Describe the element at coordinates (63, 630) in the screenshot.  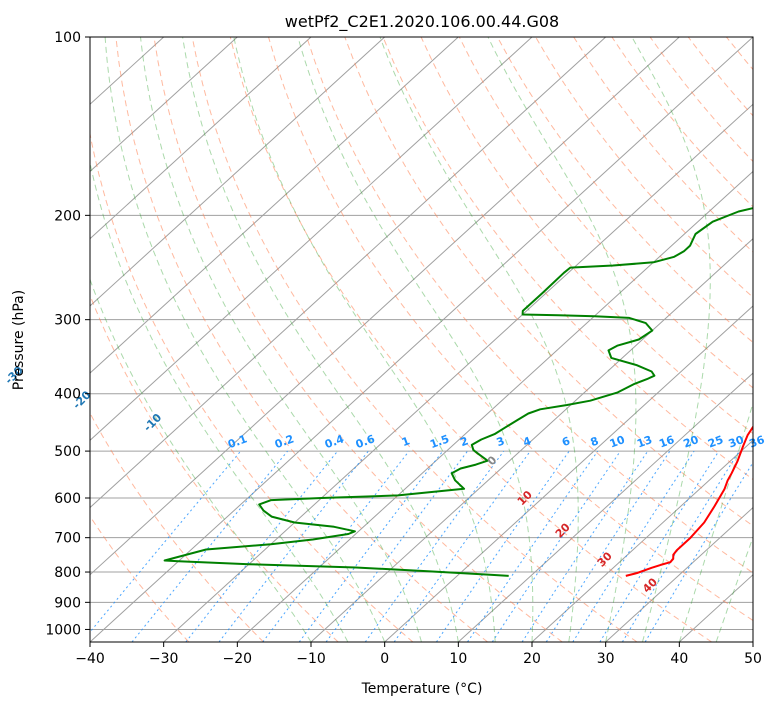
I see `y-tick-label: 1000` at that location.